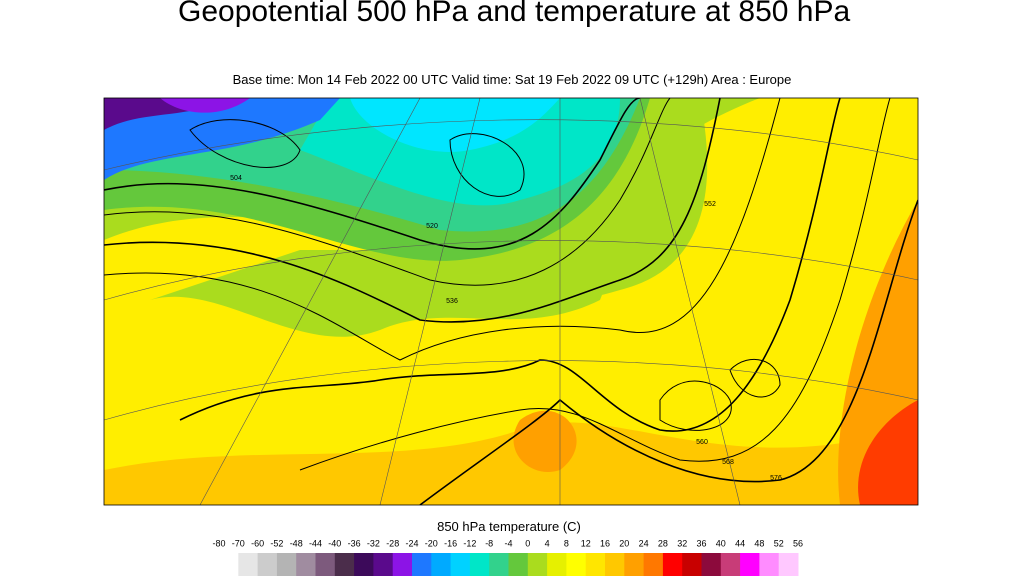 This screenshot has width=1024, height=576. I want to click on colorbar-tick-label: -20, so click(431, 543).